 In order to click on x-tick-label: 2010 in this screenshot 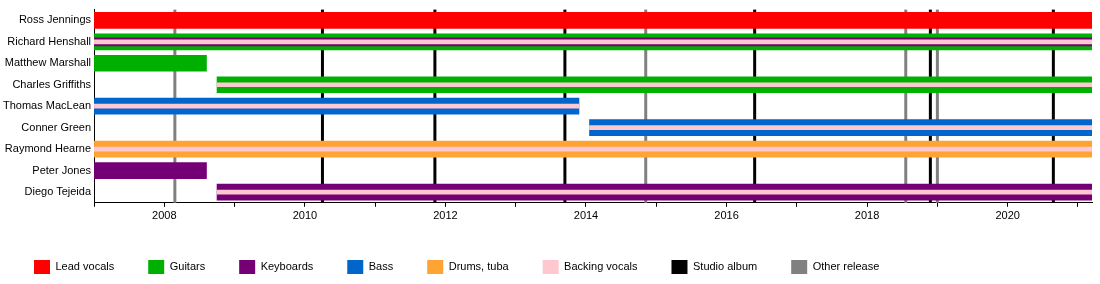, I will do `click(305, 215)`.